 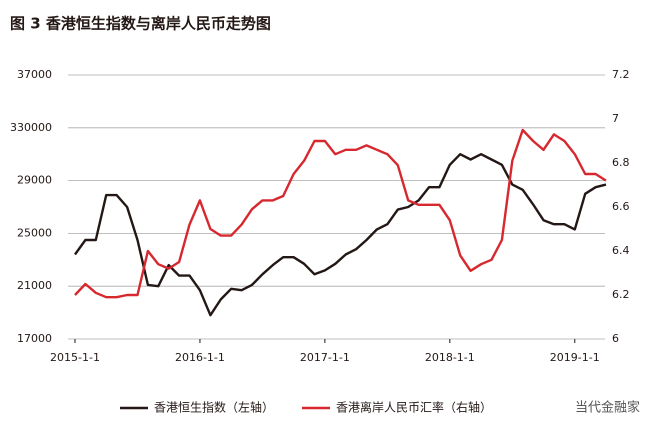 I want to click on x-tick-label: 2018-1-1, so click(x=450, y=357).